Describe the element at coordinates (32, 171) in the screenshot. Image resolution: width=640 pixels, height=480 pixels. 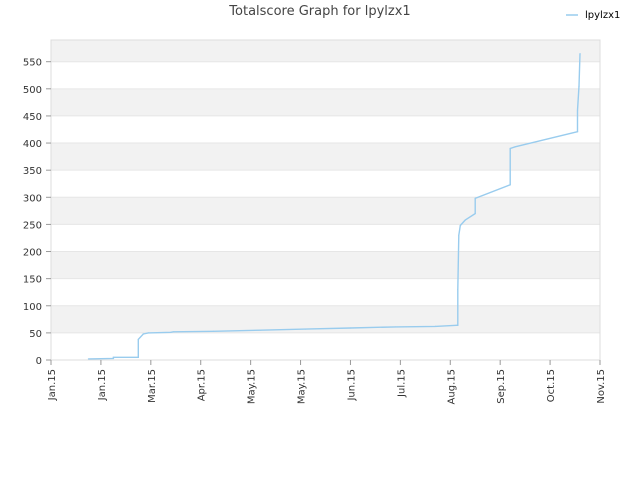
I see `y-tick-label: 350` at that location.